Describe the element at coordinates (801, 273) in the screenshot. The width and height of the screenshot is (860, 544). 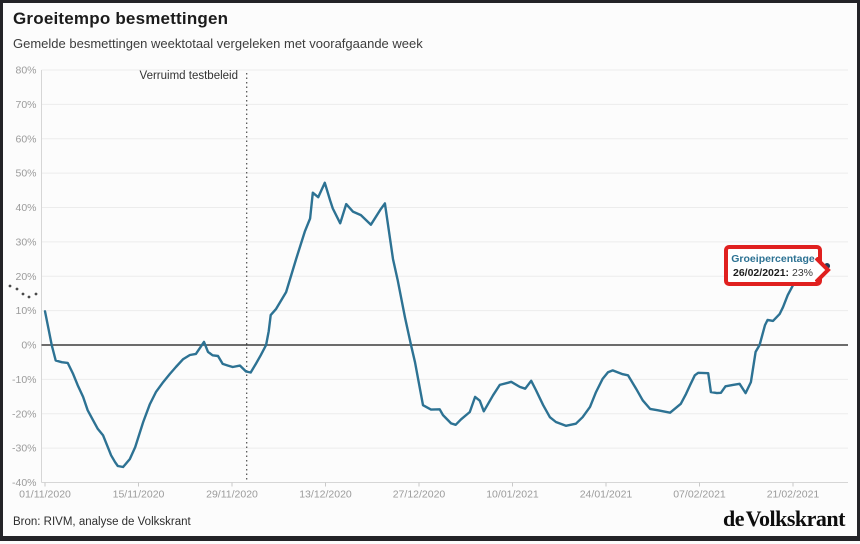
I see `tooltip-value: 23%` at that location.